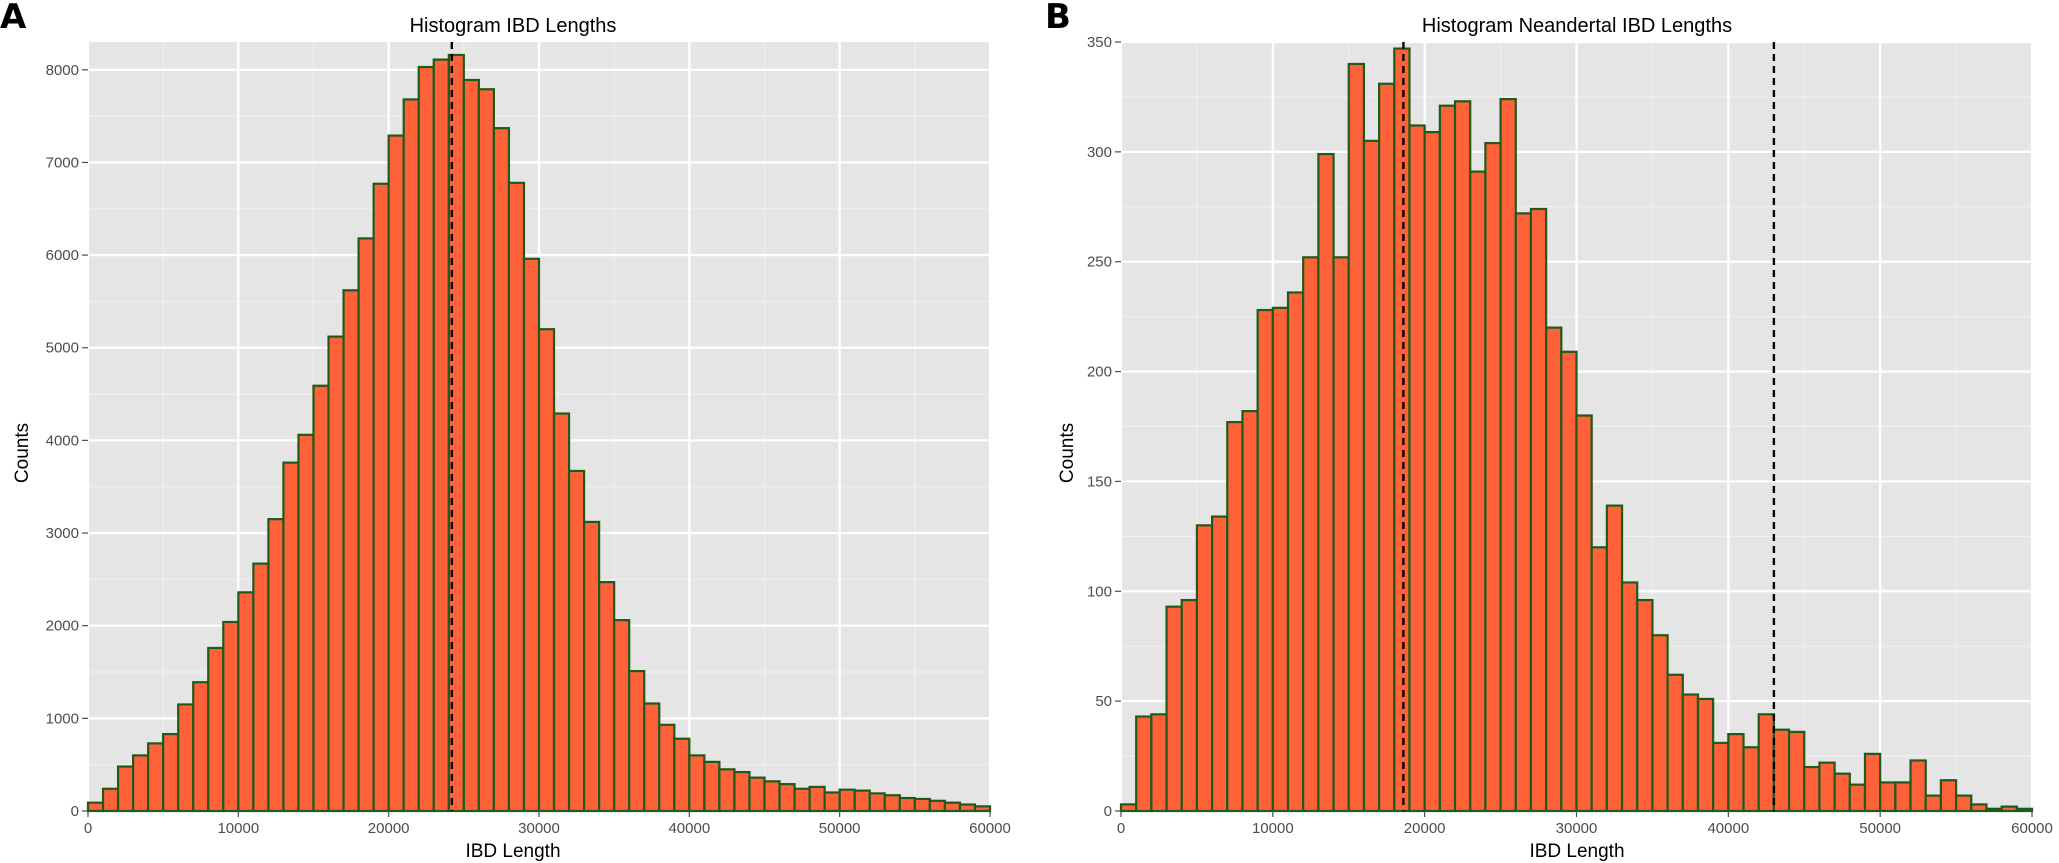  Describe the element at coordinates (689, 828) in the screenshot. I see `x-tick-label-a: 40000` at that location.